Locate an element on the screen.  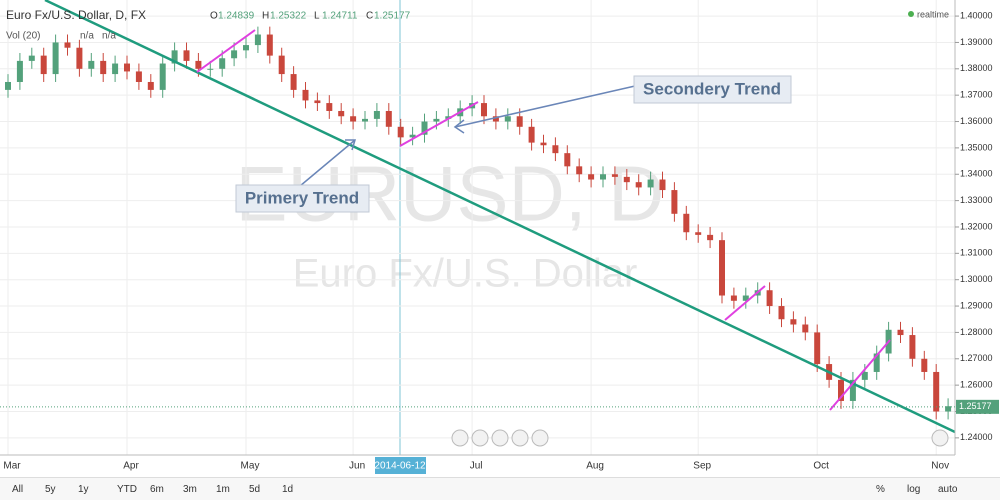
chart-title: Euro Fx/U.S. Dollar, D, FX is located at coordinates (76, 15).